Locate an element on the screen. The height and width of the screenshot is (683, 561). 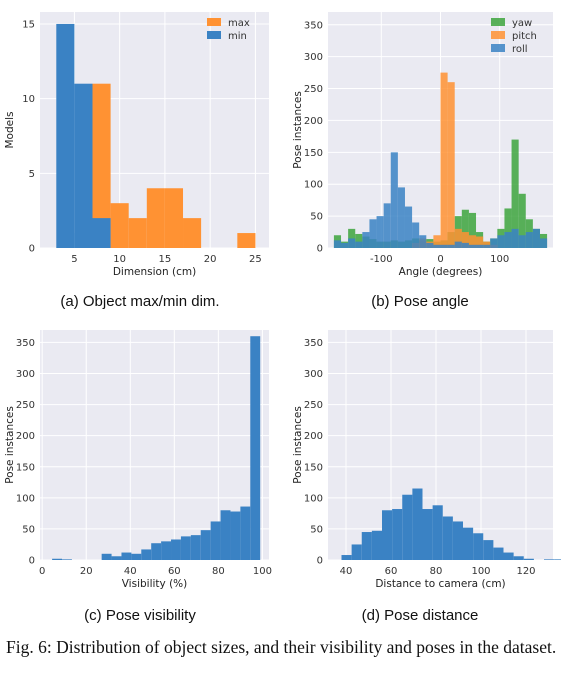
subfigure-label: (a) Object max/min dim. is located at coordinates (139, 301).